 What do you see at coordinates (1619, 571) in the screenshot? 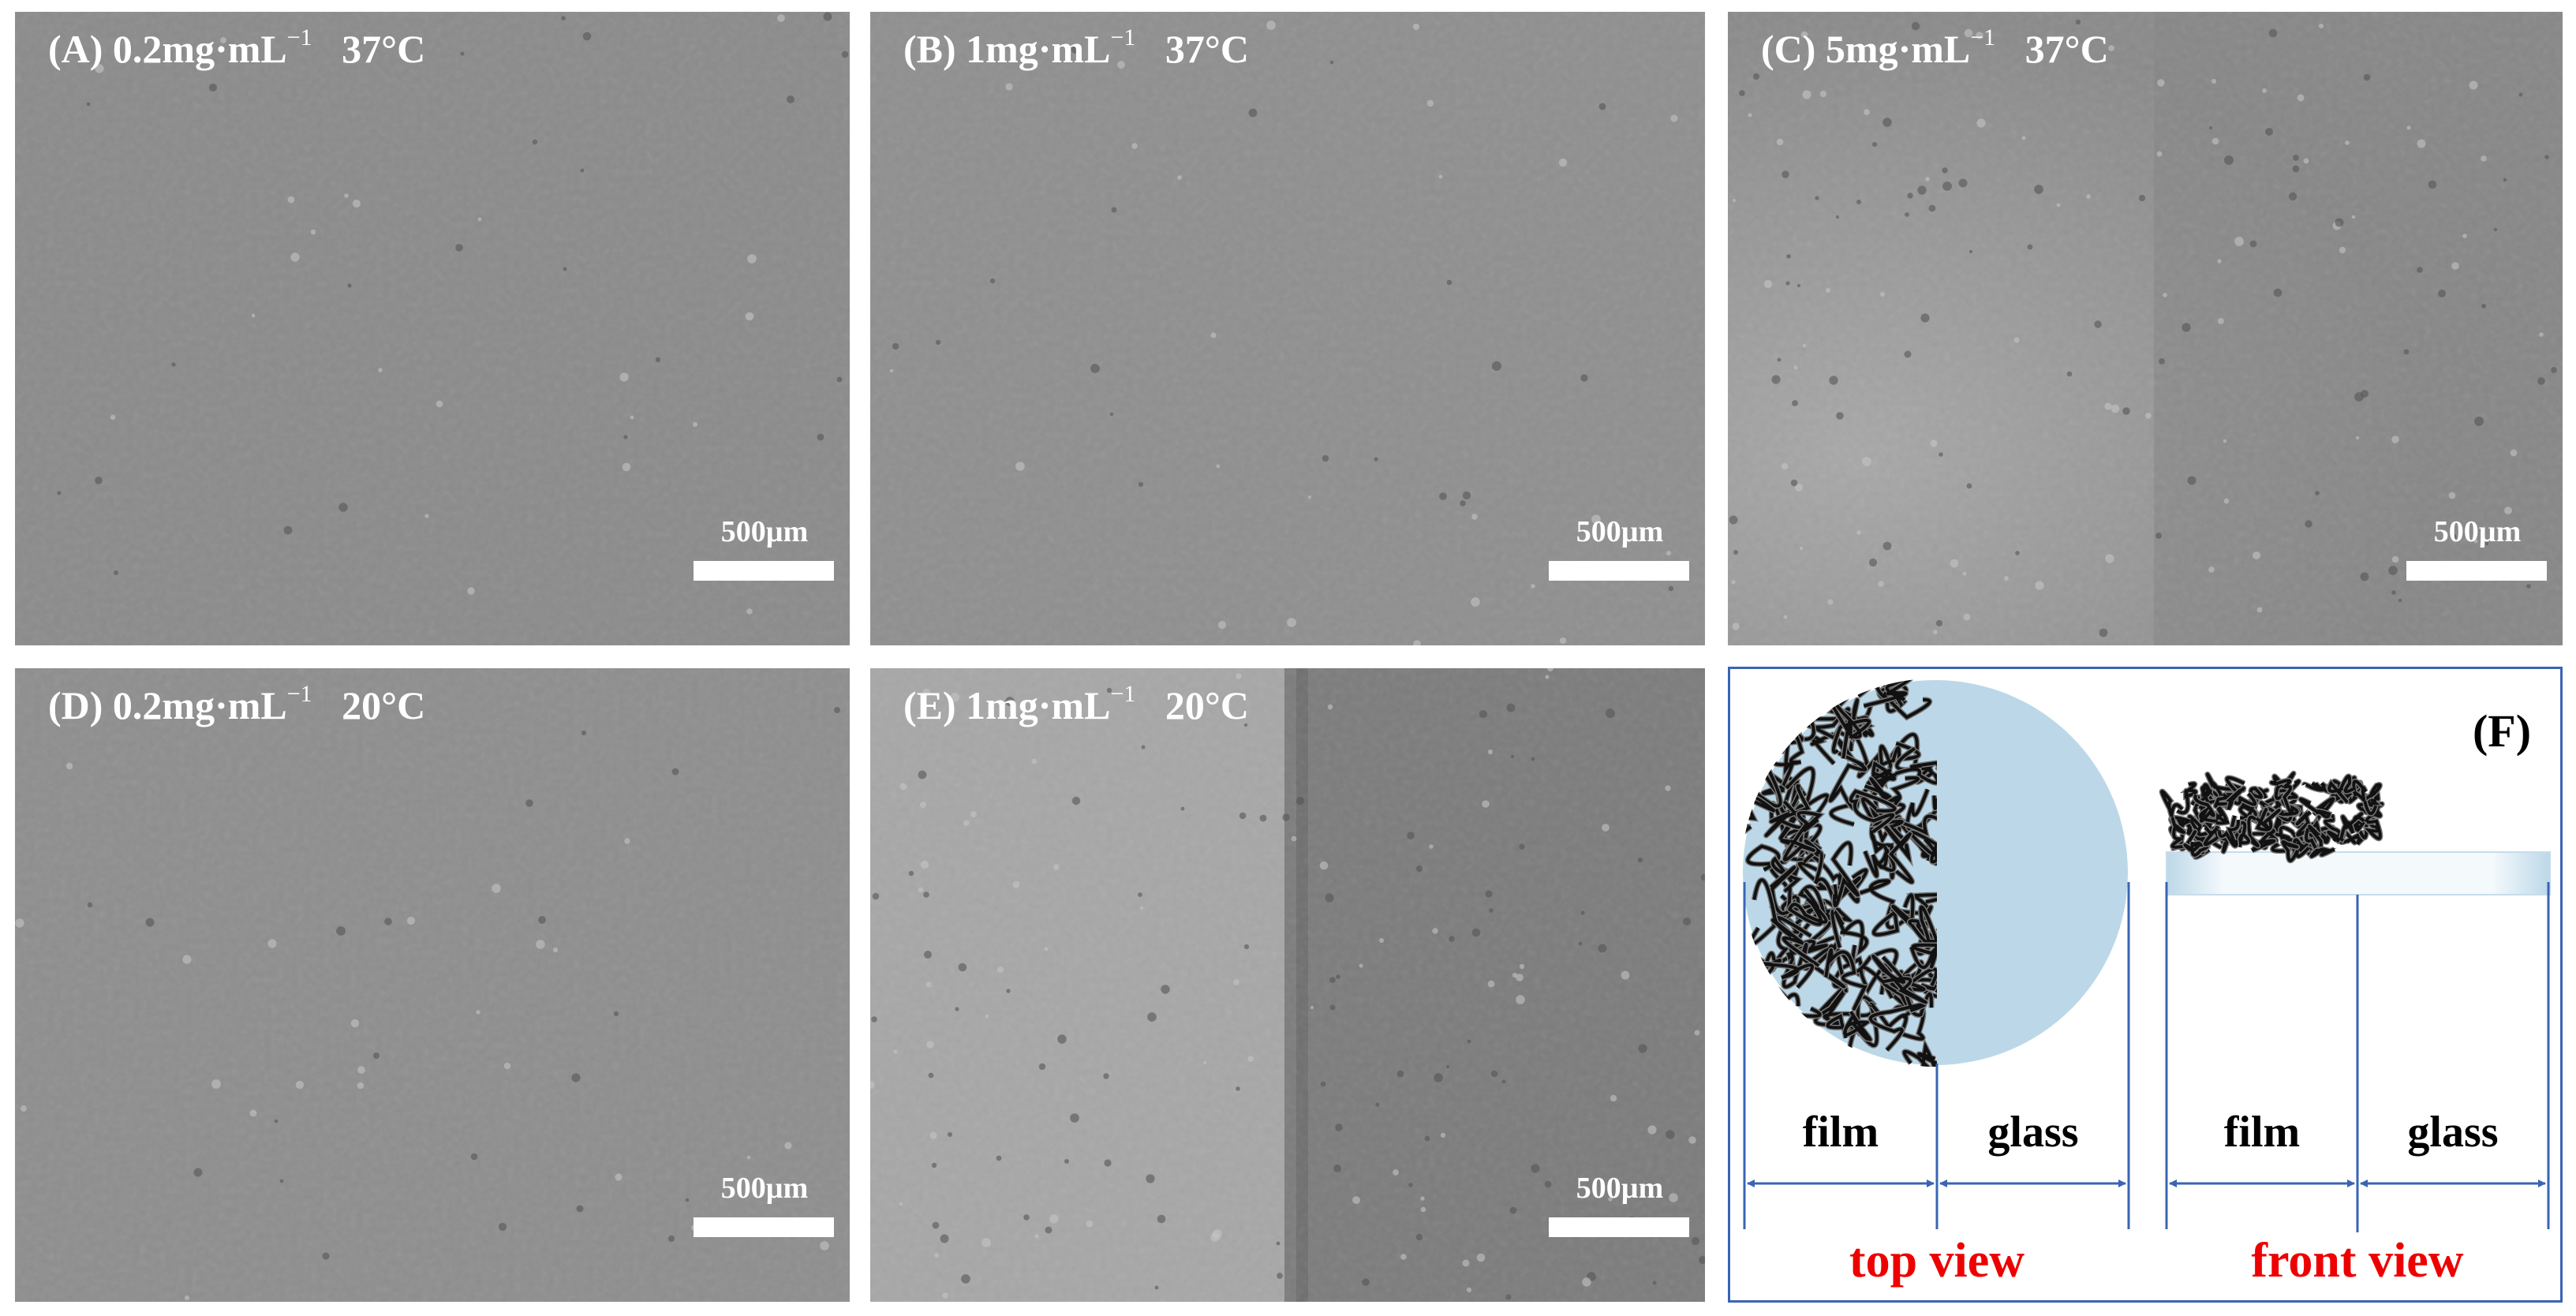
I see `scale-bar` at bounding box center [1619, 571].